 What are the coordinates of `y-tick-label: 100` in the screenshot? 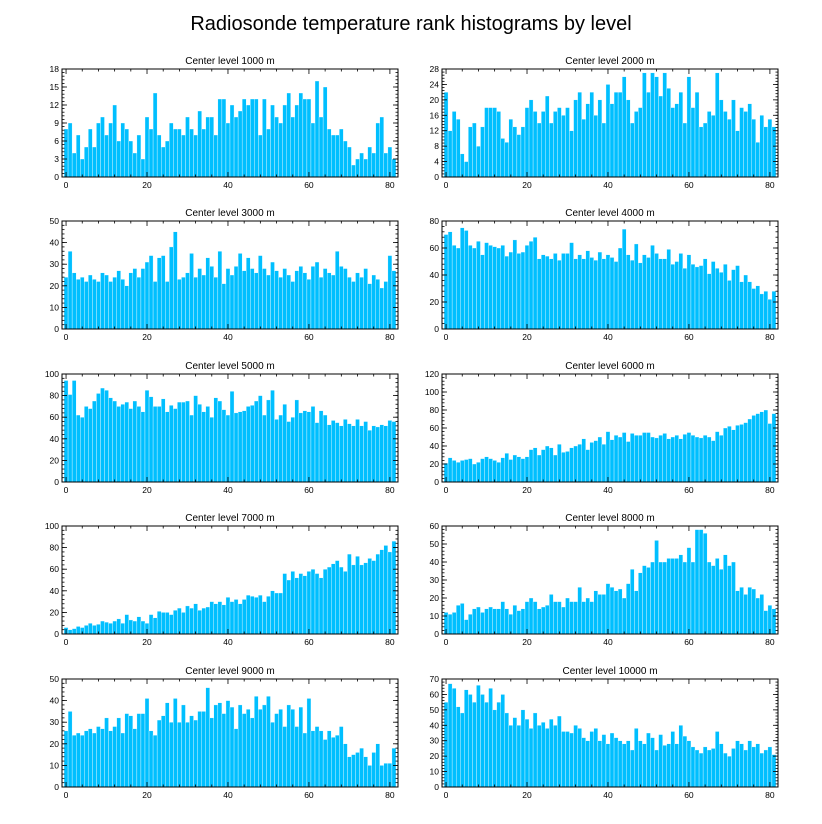 It's located at (52, 526).